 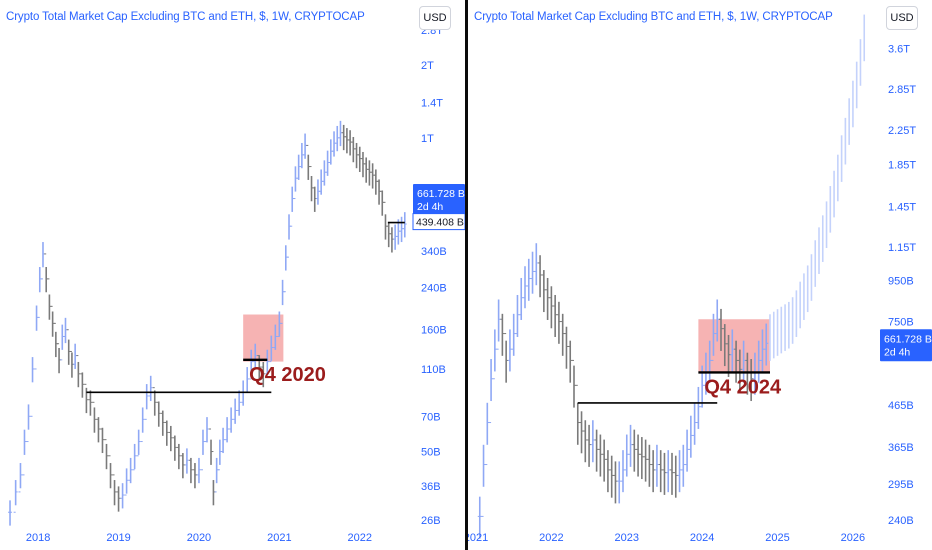 I want to click on panel-divider, so click(x=466, y=275).